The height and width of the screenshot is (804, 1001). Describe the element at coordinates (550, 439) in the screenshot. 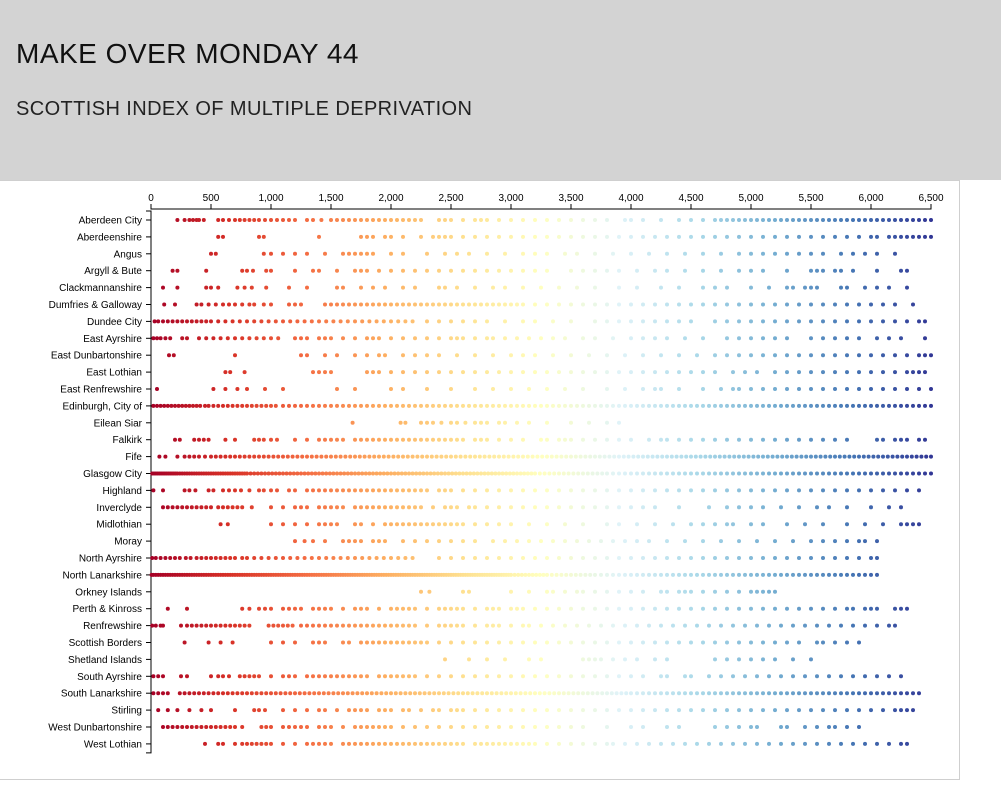

I see `series-row` at that location.